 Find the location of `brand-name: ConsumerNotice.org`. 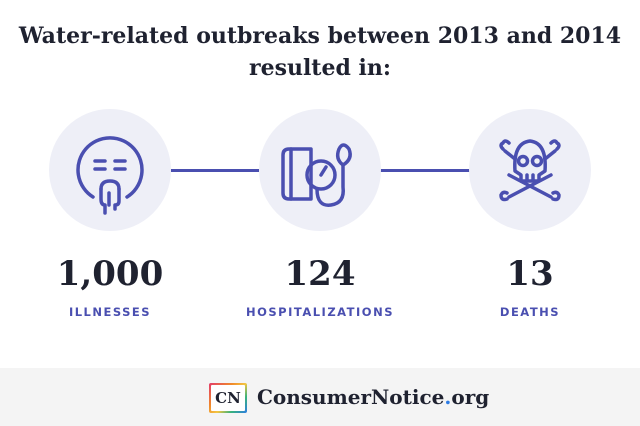

brand-name: ConsumerNotice.org is located at coordinates (373, 397).